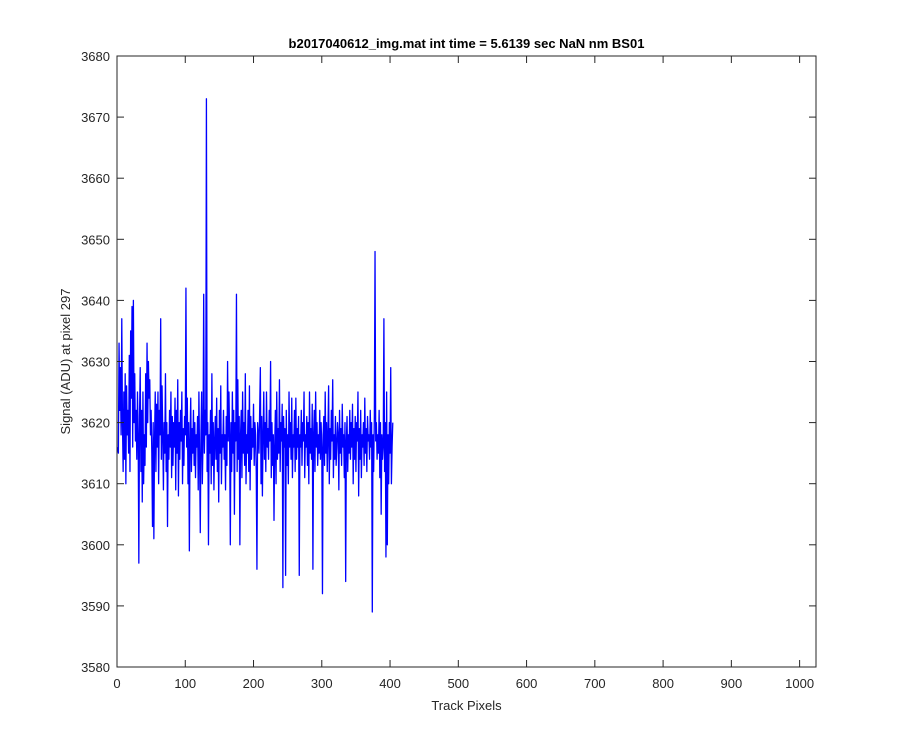 This screenshot has height=750, width=900. What do you see at coordinates (390, 683) in the screenshot?
I see `x-tick-label: 400` at bounding box center [390, 683].